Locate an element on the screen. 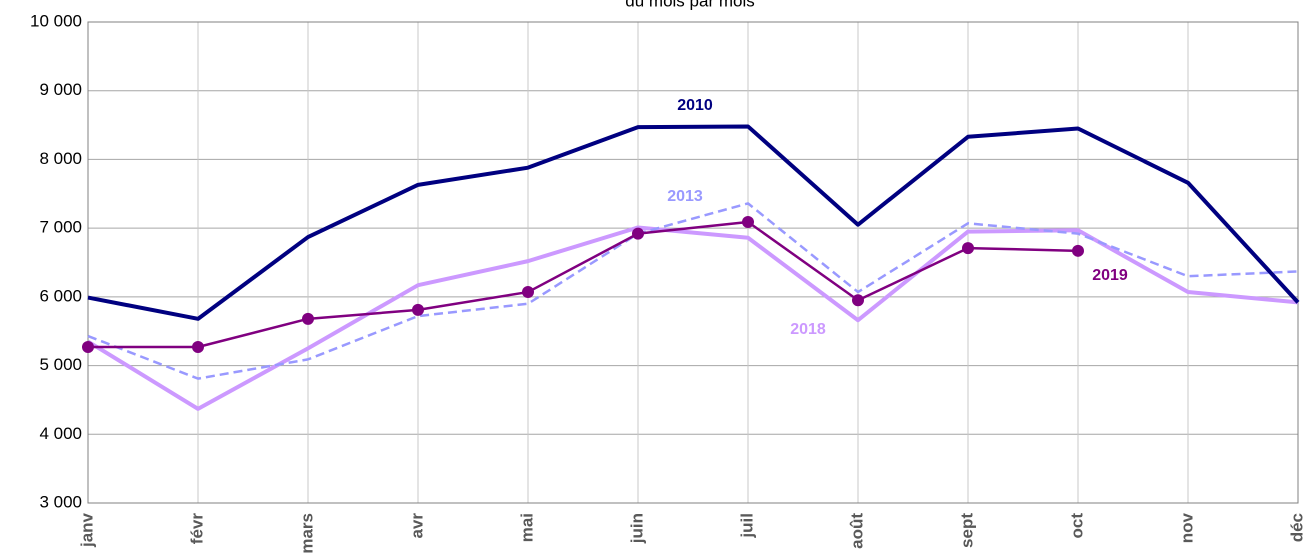  y-tick-label: 5 000 is located at coordinates (60, 364).